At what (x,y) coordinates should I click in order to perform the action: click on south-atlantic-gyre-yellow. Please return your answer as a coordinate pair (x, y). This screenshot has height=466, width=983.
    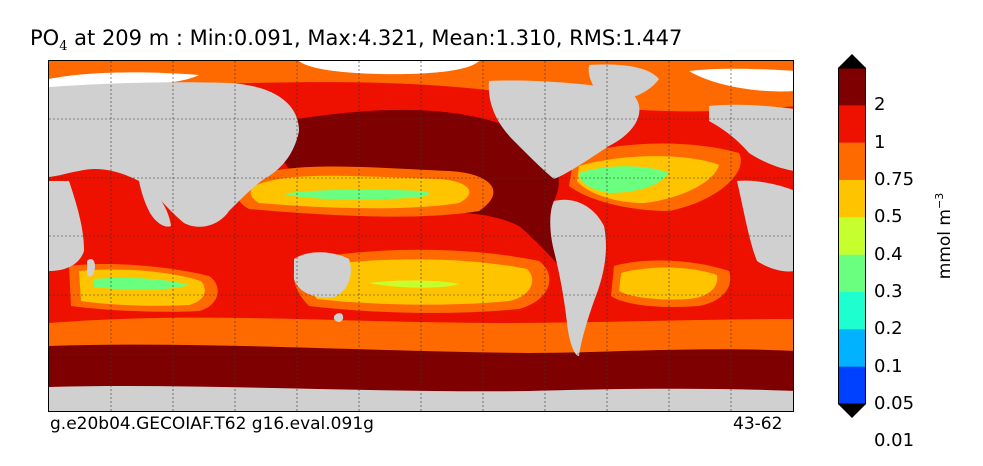
    Looking at the image, I should click on (668, 283).